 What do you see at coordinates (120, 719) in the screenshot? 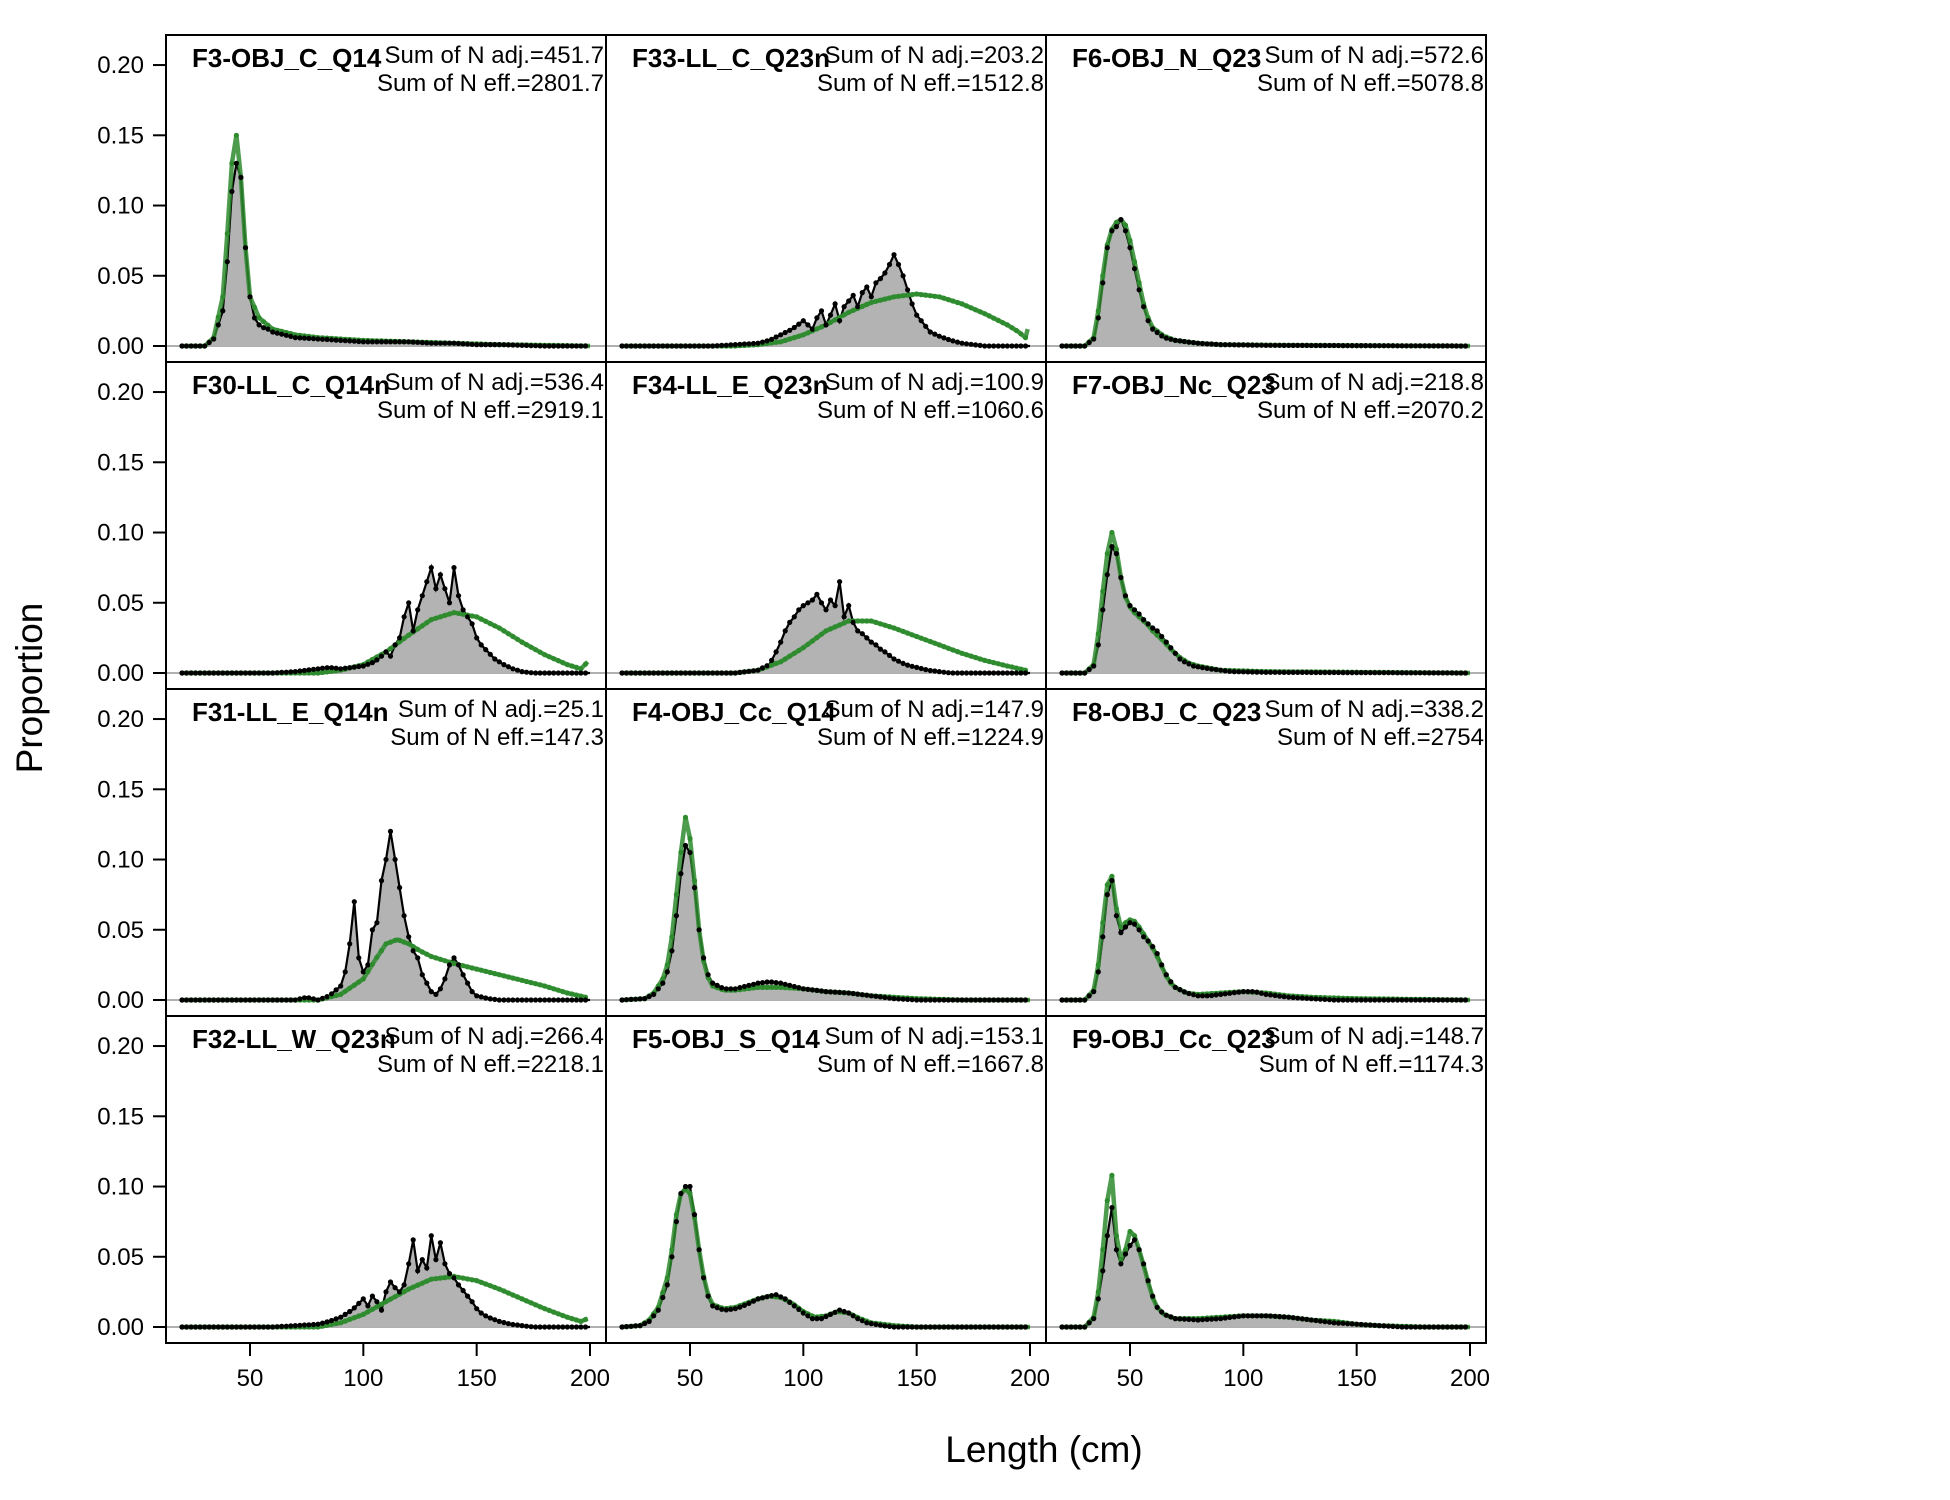
I see `y-tick-label: 0.20` at bounding box center [120, 719].